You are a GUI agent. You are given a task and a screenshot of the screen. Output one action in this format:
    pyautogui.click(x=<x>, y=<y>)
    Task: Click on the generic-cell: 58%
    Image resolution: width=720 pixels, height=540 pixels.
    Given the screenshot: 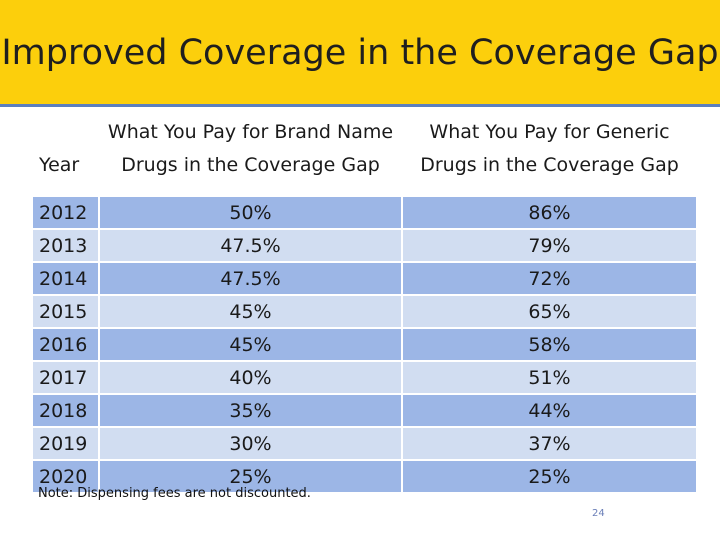 What is the action you would take?
    pyautogui.click(x=549, y=345)
    